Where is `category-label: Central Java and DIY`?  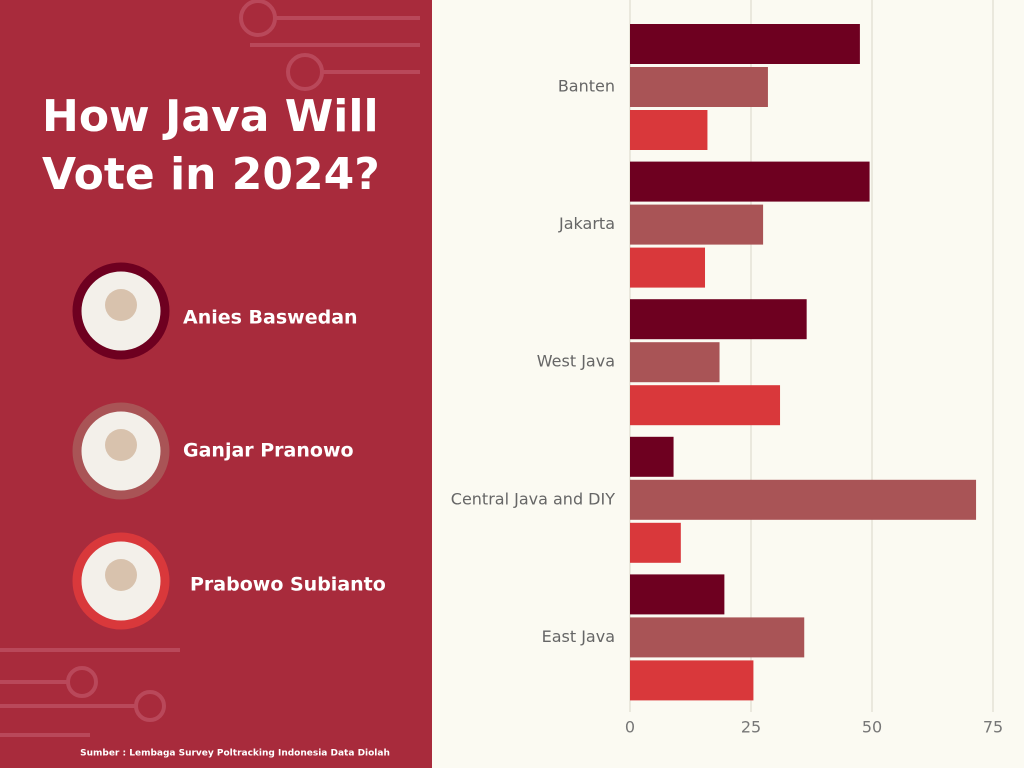 category-label: Central Java and DIY is located at coordinates (533, 498).